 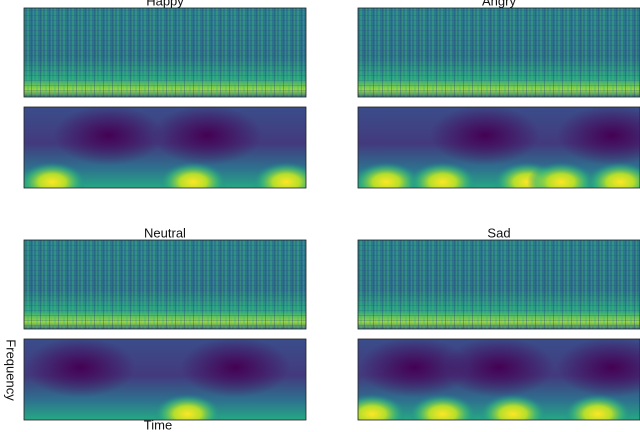 What do you see at coordinates (158, 424) in the screenshot?
I see `x-axis-label: Time` at bounding box center [158, 424].